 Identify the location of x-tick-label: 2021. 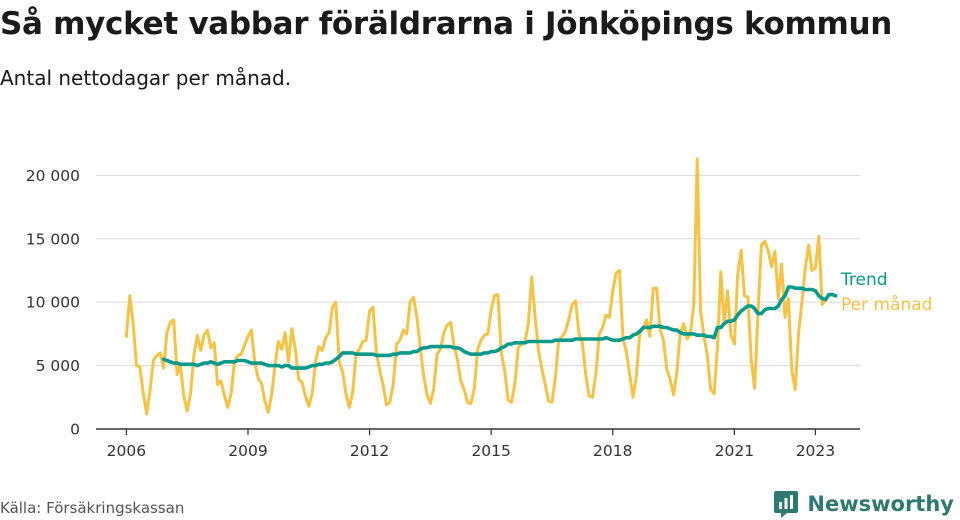
(734, 451).